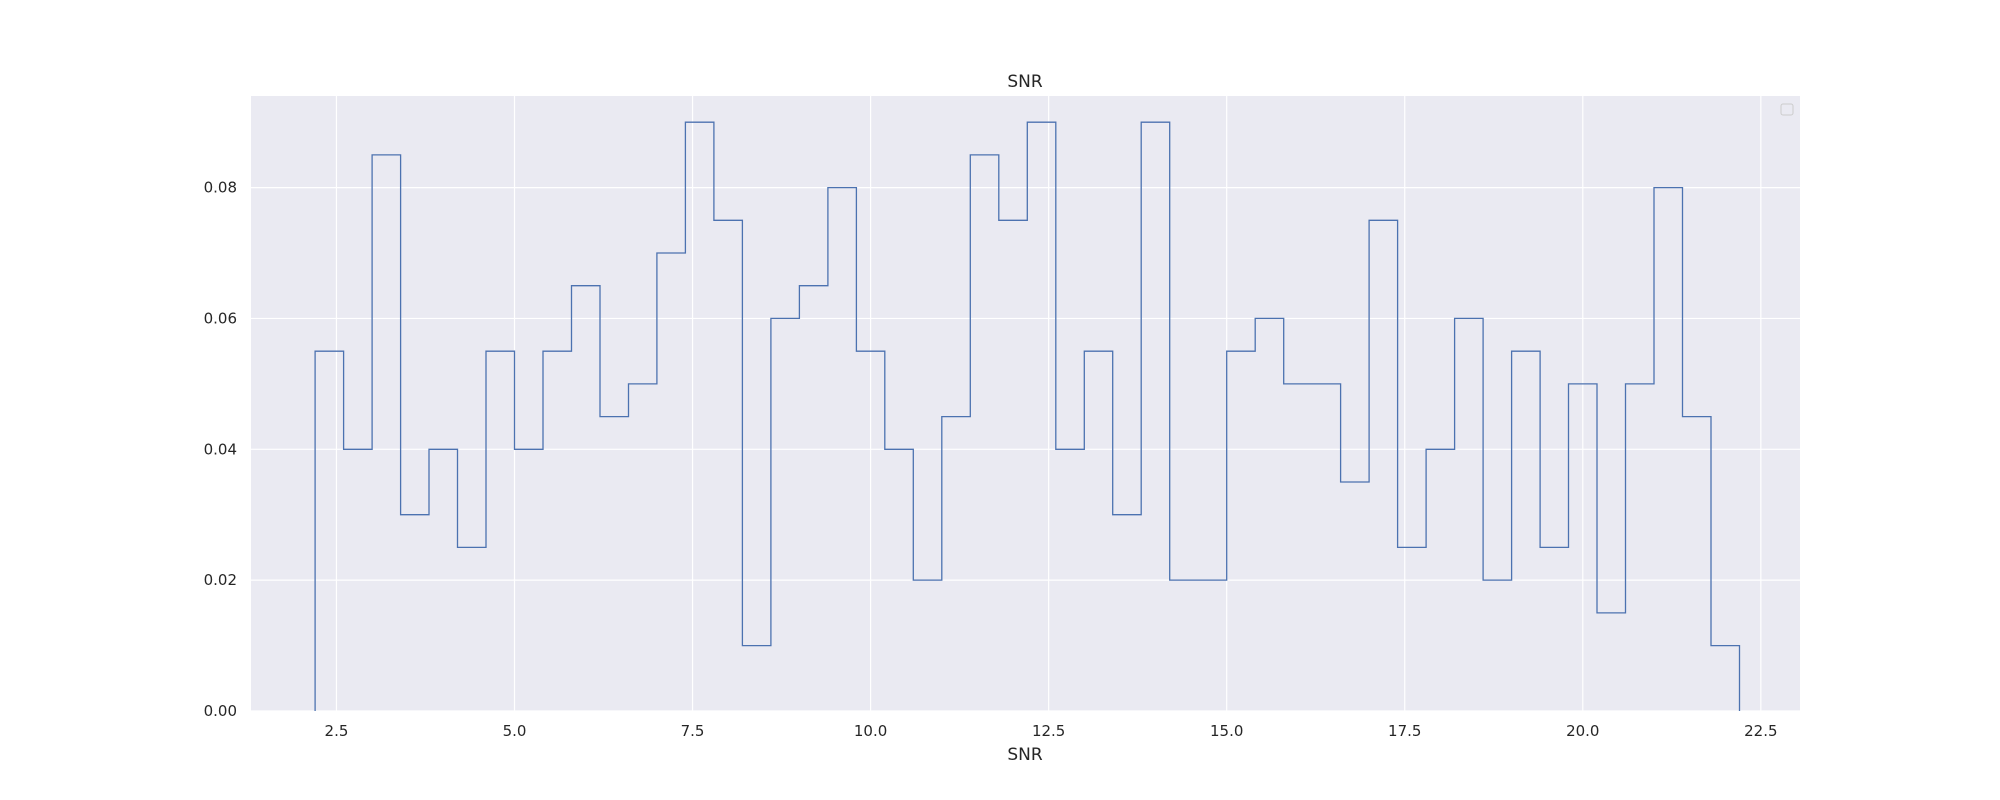  I want to click on legend-box, so click(1787, 109).